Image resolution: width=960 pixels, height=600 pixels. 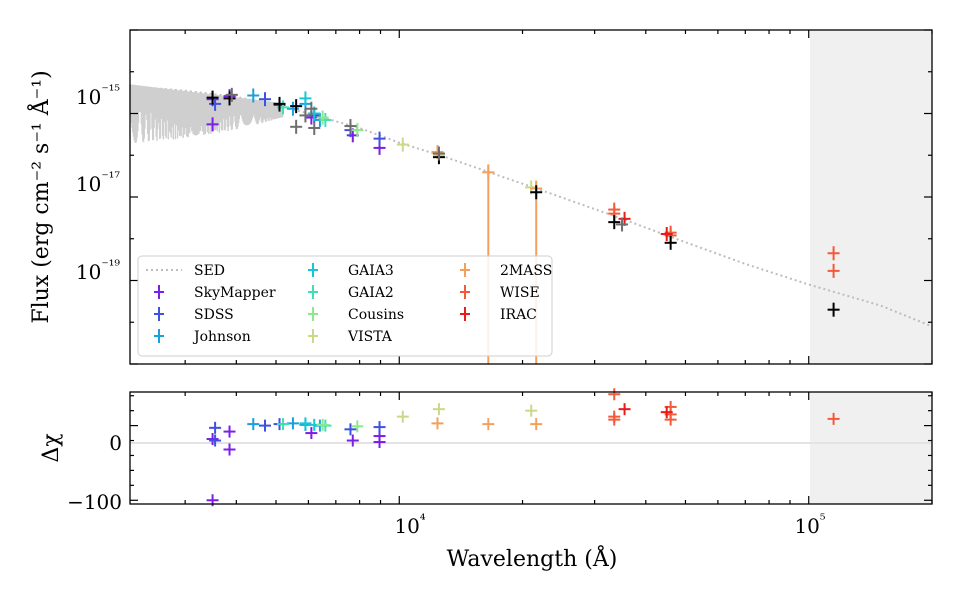 I want to click on point-irac, so click(x=666, y=233).